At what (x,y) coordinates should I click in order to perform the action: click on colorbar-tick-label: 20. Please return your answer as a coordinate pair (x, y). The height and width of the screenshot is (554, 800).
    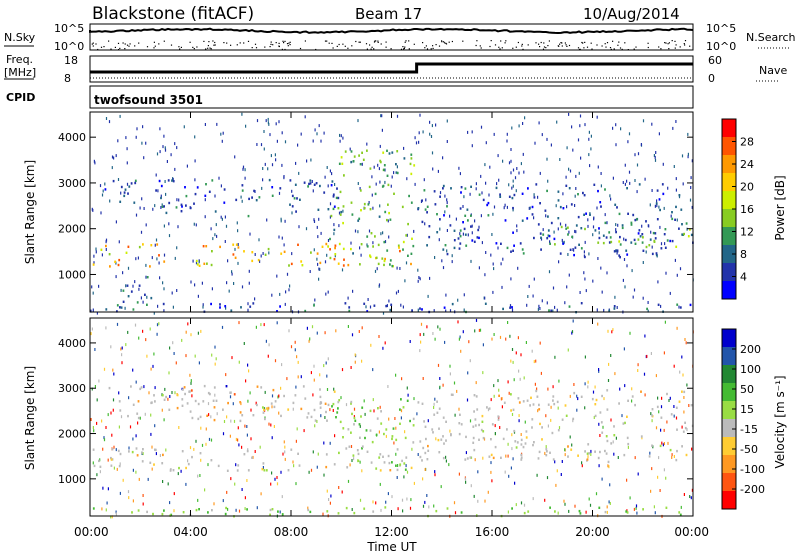
    Looking at the image, I should click on (747, 187).